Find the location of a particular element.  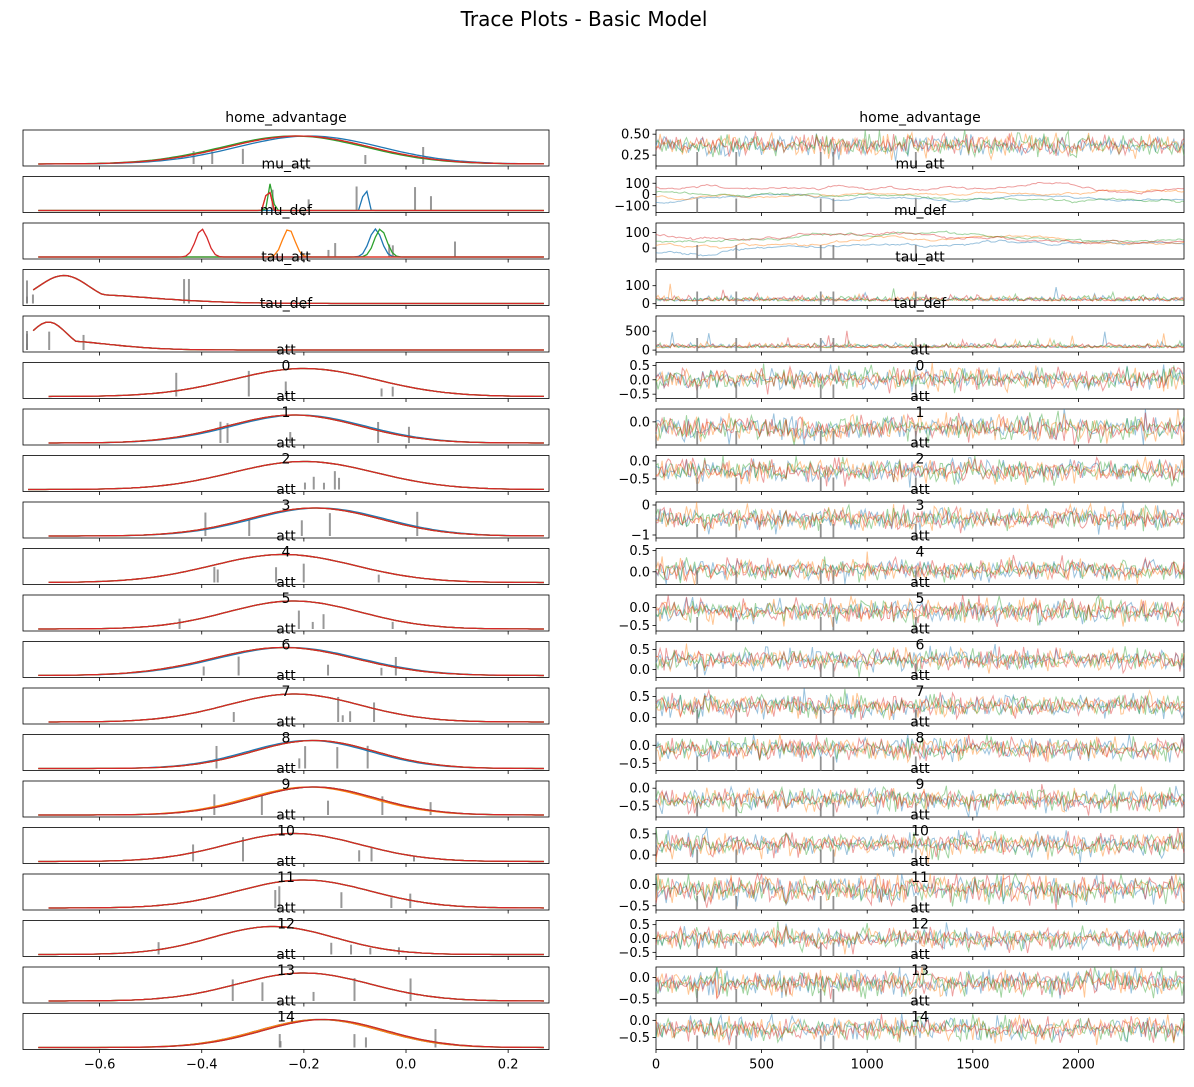

trace-panel-title: tau_att is located at coordinates (920, 258).